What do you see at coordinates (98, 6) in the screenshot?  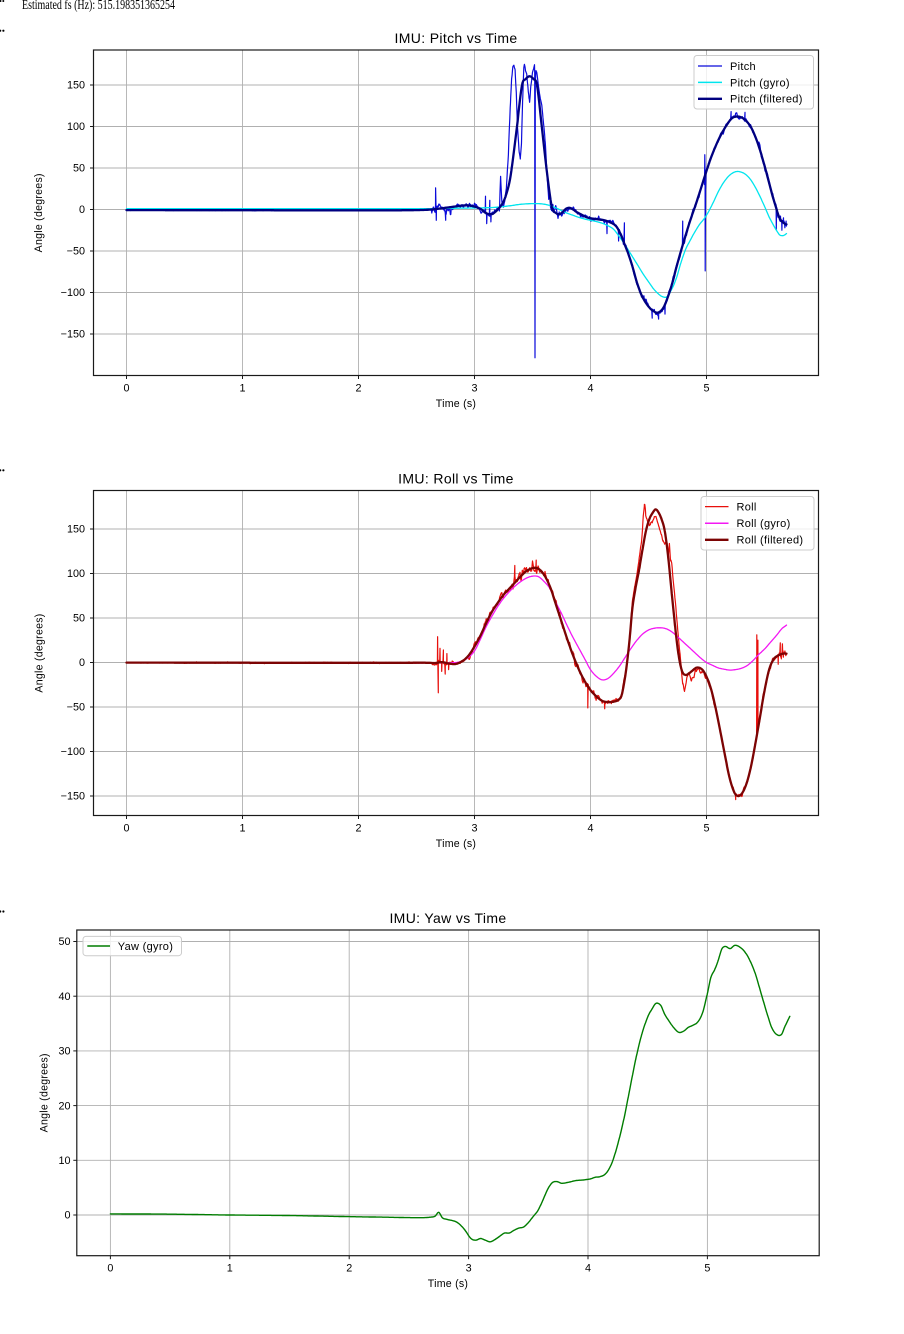 I see `svg-text:Estimated fs (Hz): 515.1983513: Estimated fs (Hz): 515.198351365254` at bounding box center [98, 6].